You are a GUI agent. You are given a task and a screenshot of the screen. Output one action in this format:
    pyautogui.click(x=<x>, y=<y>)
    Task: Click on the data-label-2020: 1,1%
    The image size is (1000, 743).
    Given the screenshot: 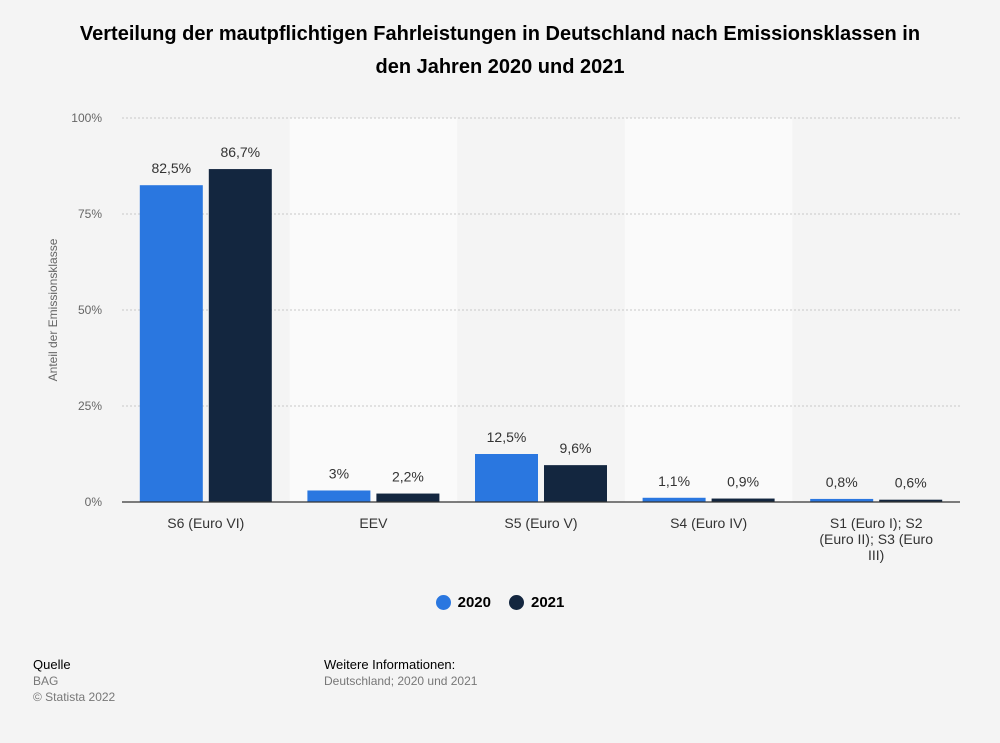 What is the action you would take?
    pyautogui.click(x=674, y=481)
    